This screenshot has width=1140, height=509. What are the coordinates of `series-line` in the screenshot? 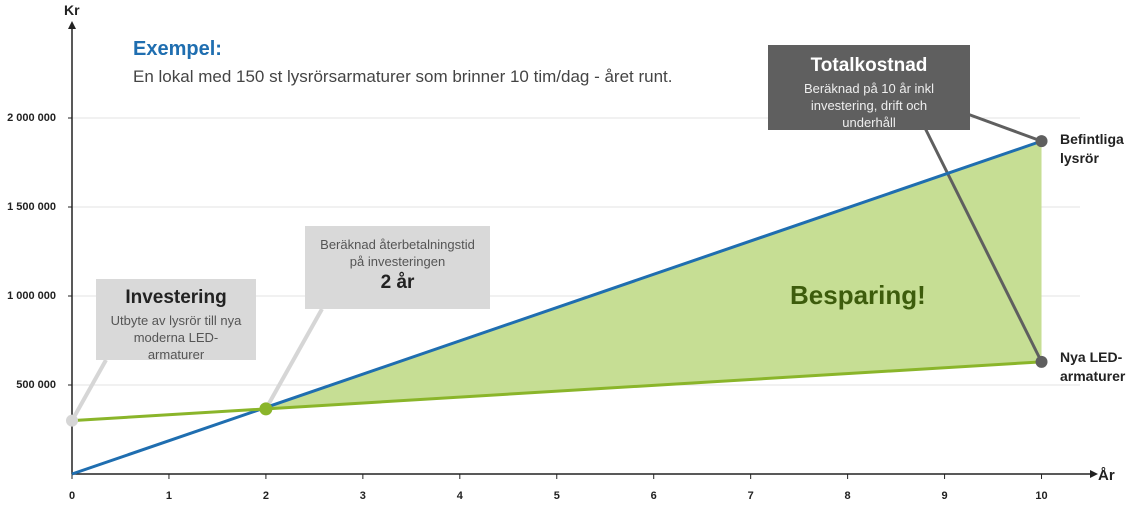 It's located at (556, 391).